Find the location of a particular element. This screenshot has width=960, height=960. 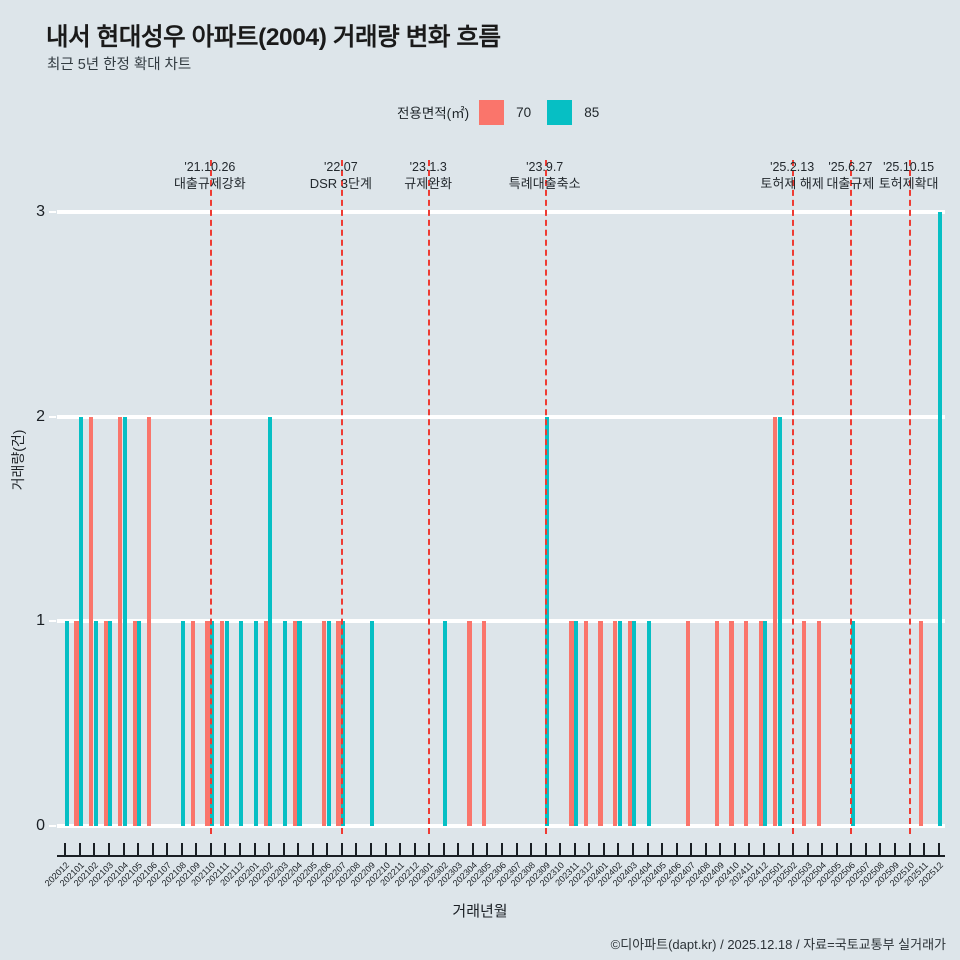

annotation-date: '21.10.26 is located at coordinates (210, 167).